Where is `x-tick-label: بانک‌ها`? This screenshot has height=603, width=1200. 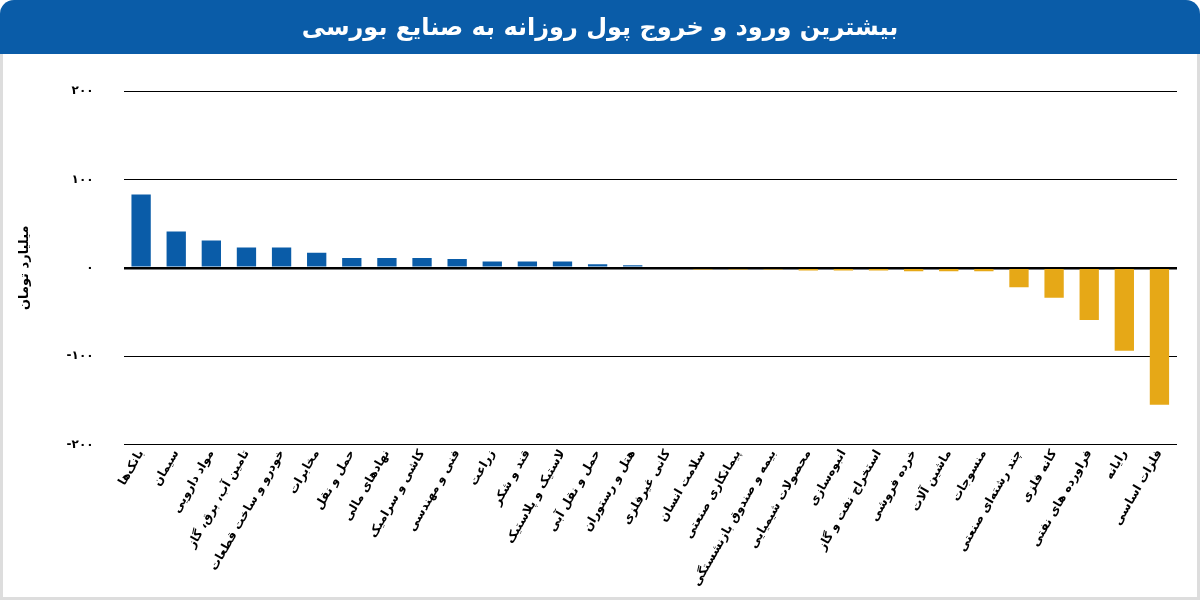
x-tick-label: بانک‌ها is located at coordinates (130, 467).